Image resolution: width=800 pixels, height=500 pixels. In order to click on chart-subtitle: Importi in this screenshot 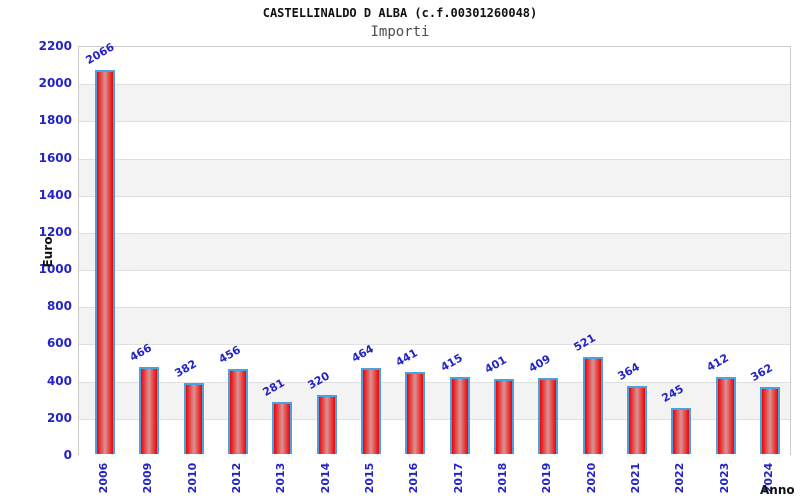, I will do `click(400, 32)`.